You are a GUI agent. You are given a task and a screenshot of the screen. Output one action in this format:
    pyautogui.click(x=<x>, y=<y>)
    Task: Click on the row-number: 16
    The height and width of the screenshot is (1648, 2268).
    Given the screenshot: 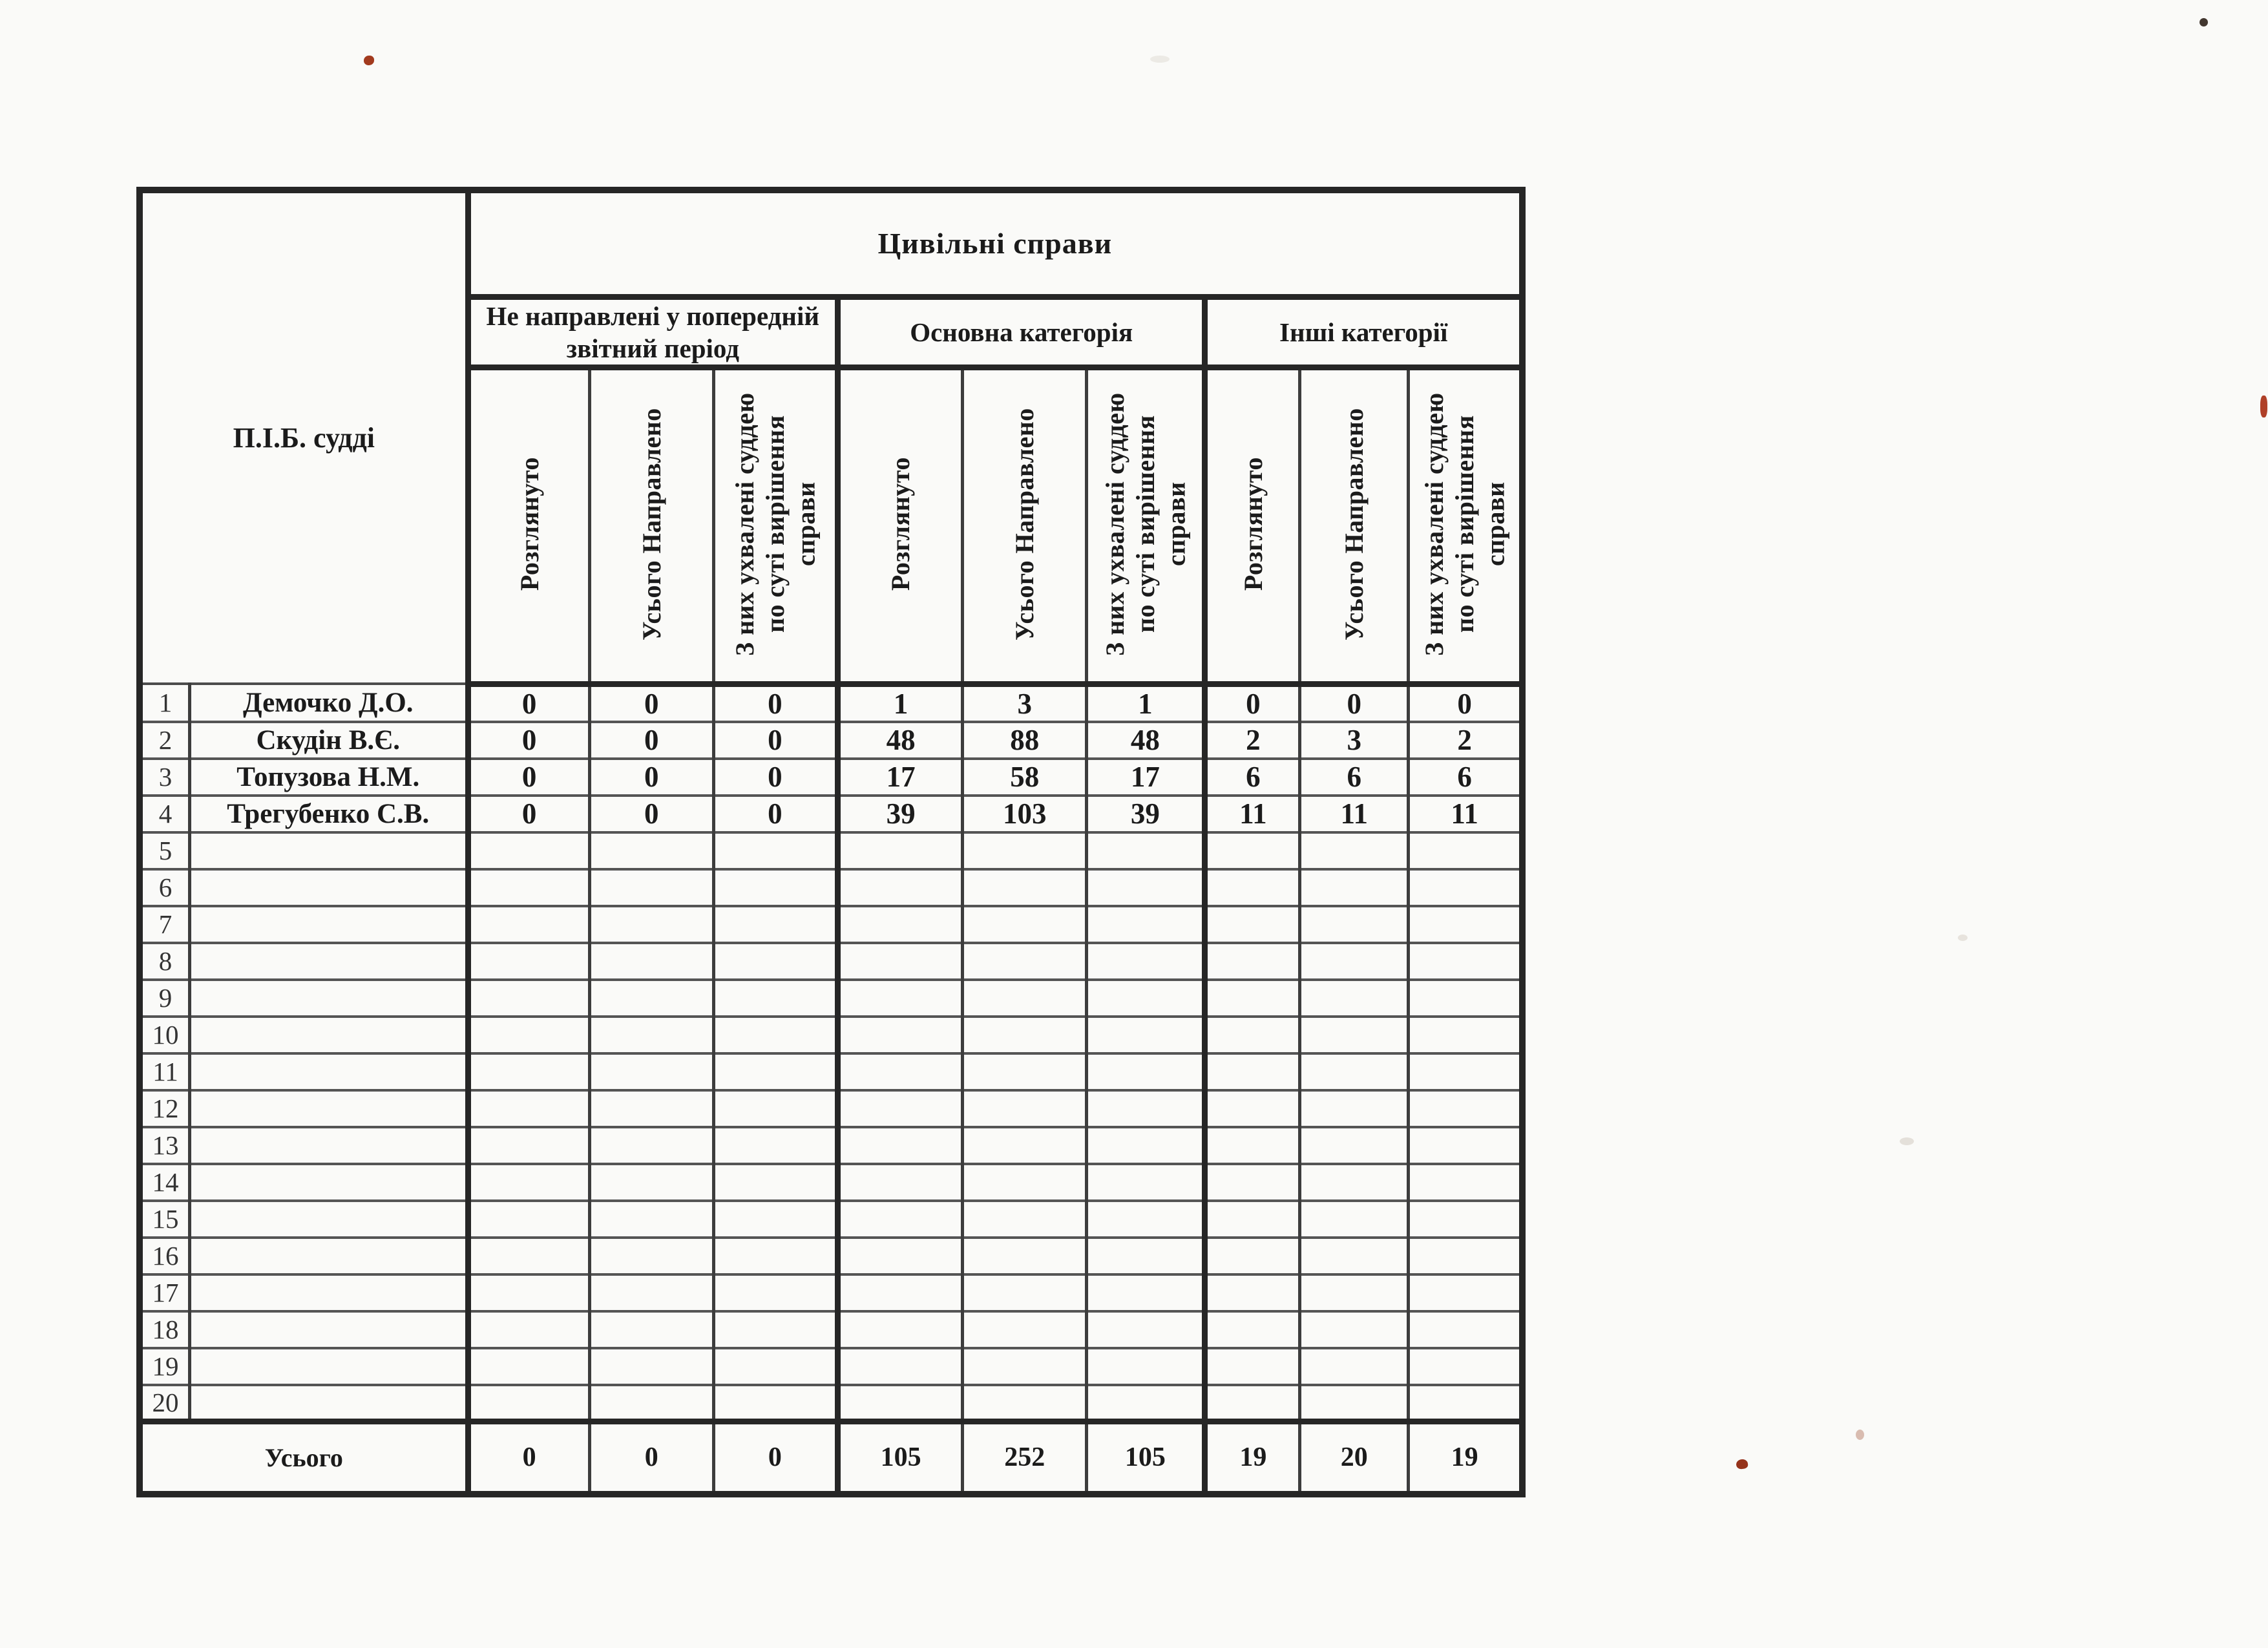 What is the action you would take?
    pyautogui.click(x=165, y=1256)
    